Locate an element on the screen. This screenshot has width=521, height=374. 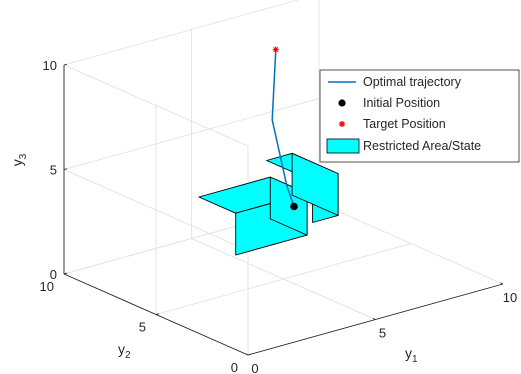
z-tick-label-0: 0 is located at coordinates (53, 274).